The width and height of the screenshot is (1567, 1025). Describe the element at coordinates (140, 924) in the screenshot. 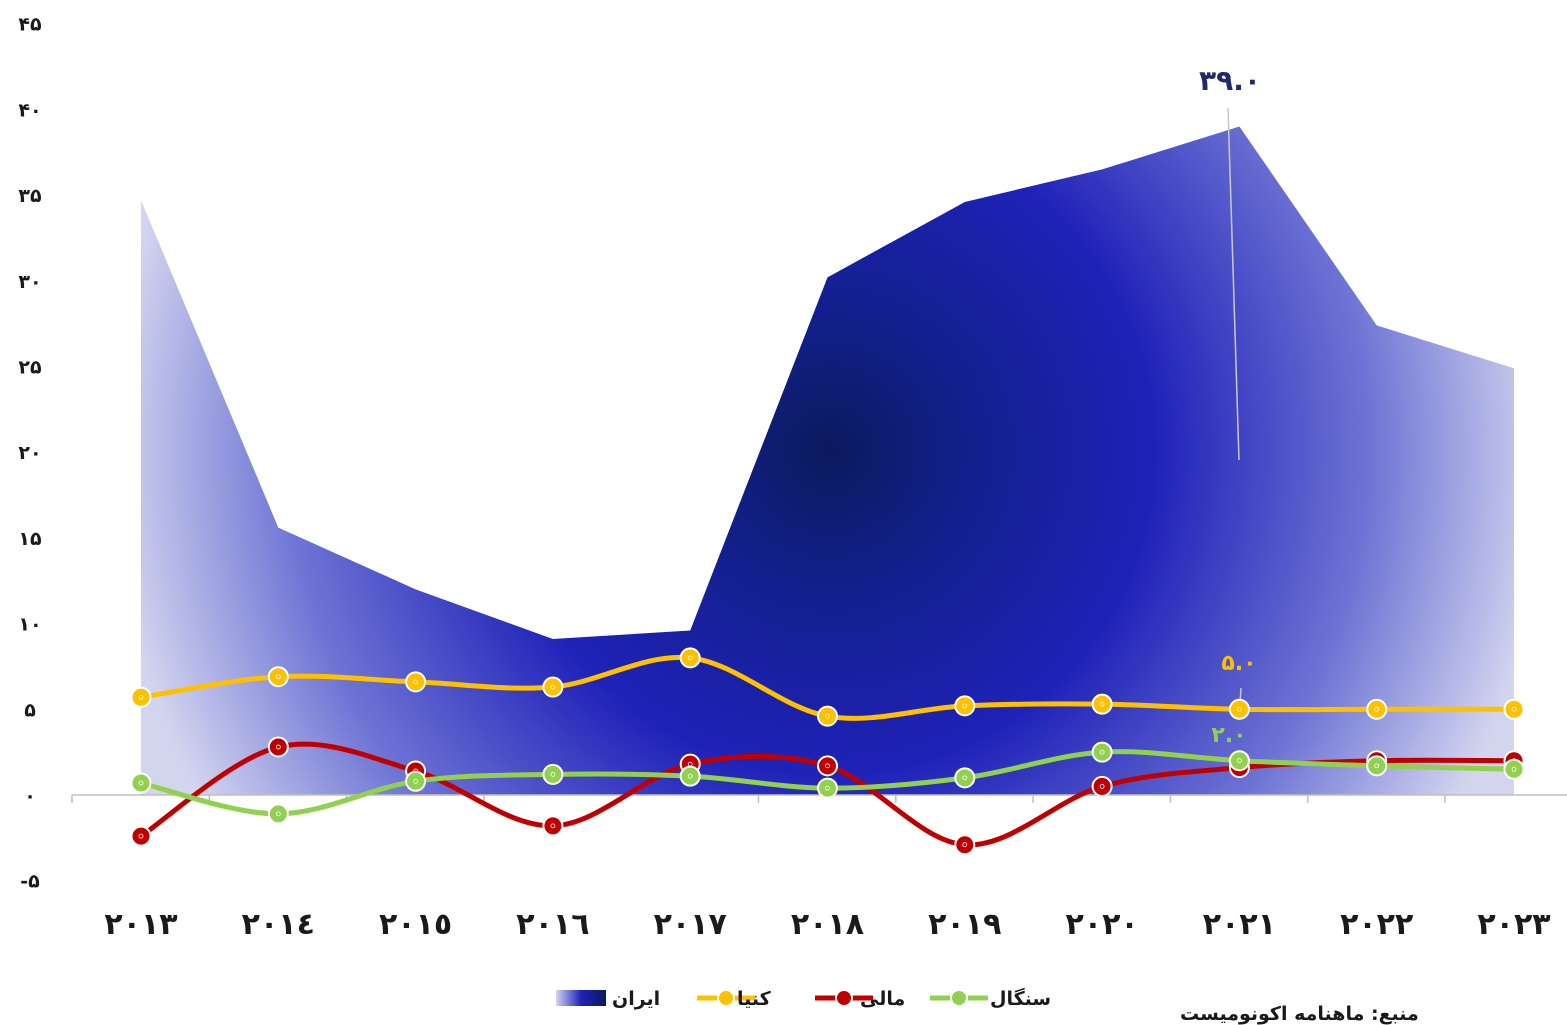

I see `x-tick-label: ۲۰۱۳` at that location.